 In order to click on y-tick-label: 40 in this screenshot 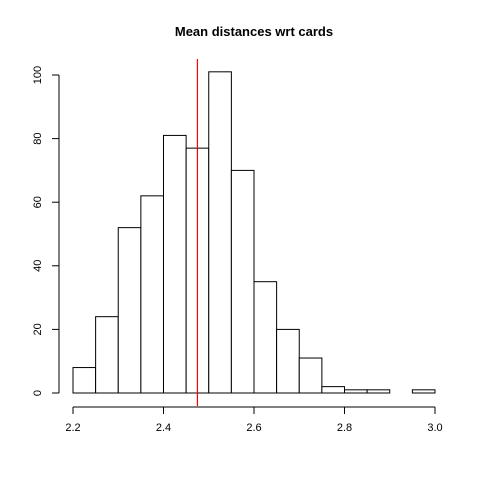, I will do `click(38, 266)`.